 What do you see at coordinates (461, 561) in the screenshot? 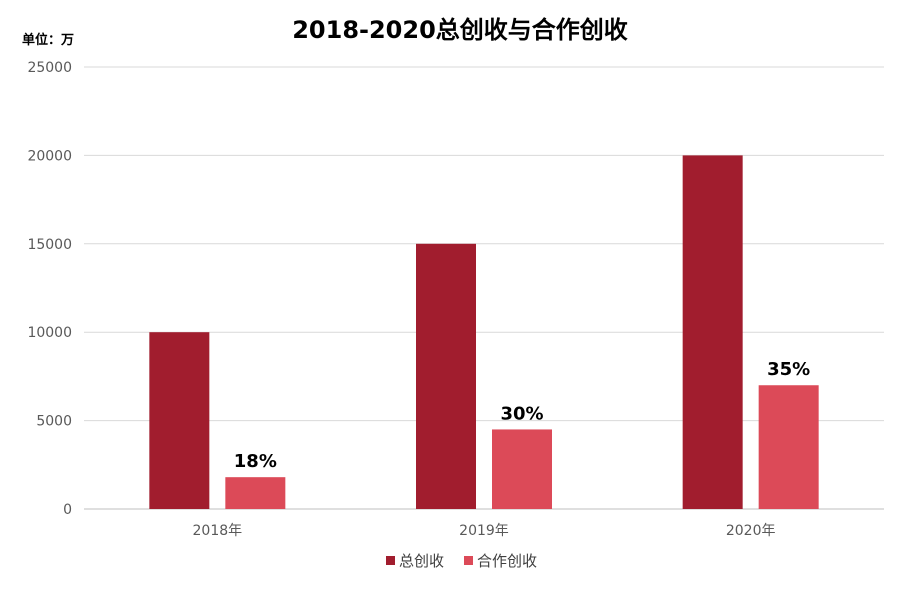
I see `legend: 总创收 合作创收` at bounding box center [461, 561].